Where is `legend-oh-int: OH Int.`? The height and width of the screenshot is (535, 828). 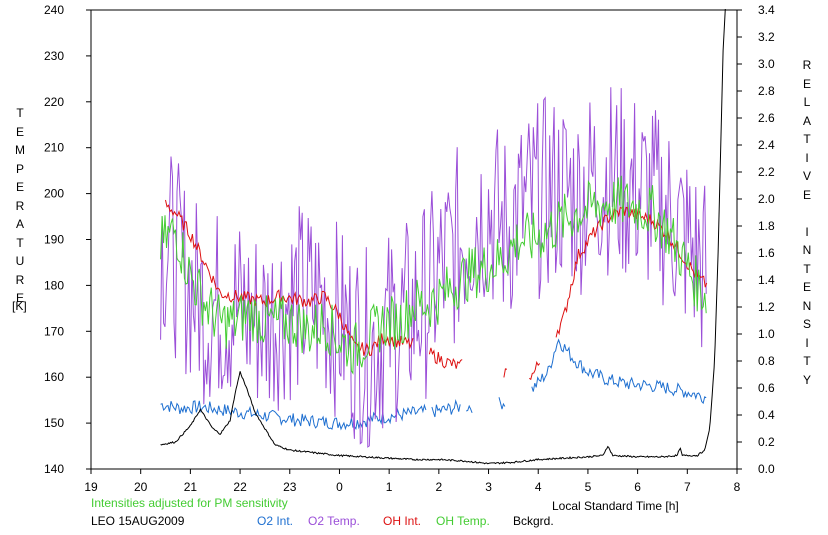 legend-oh-int: OH Int. is located at coordinates (402, 521).